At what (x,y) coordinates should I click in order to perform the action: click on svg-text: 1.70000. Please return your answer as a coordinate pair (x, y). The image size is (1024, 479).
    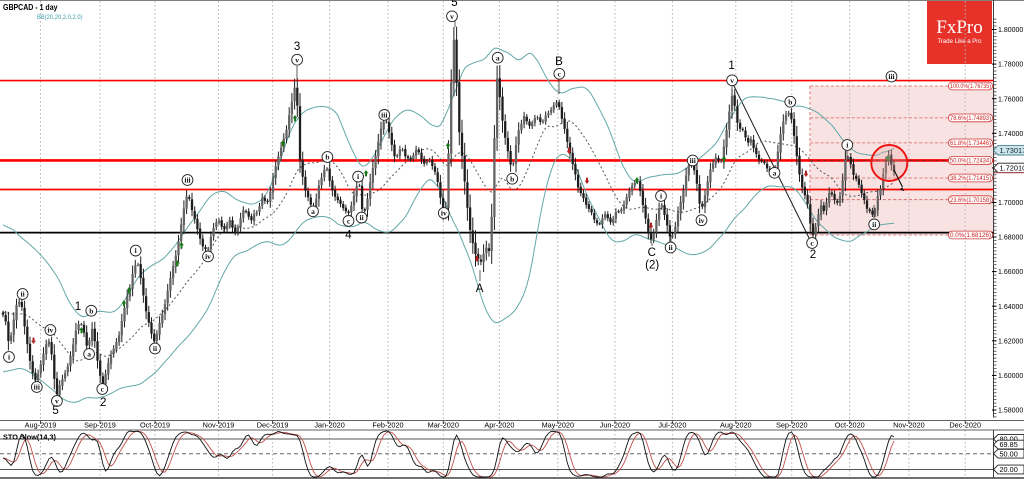
    Looking at the image, I should click on (1010, 203).